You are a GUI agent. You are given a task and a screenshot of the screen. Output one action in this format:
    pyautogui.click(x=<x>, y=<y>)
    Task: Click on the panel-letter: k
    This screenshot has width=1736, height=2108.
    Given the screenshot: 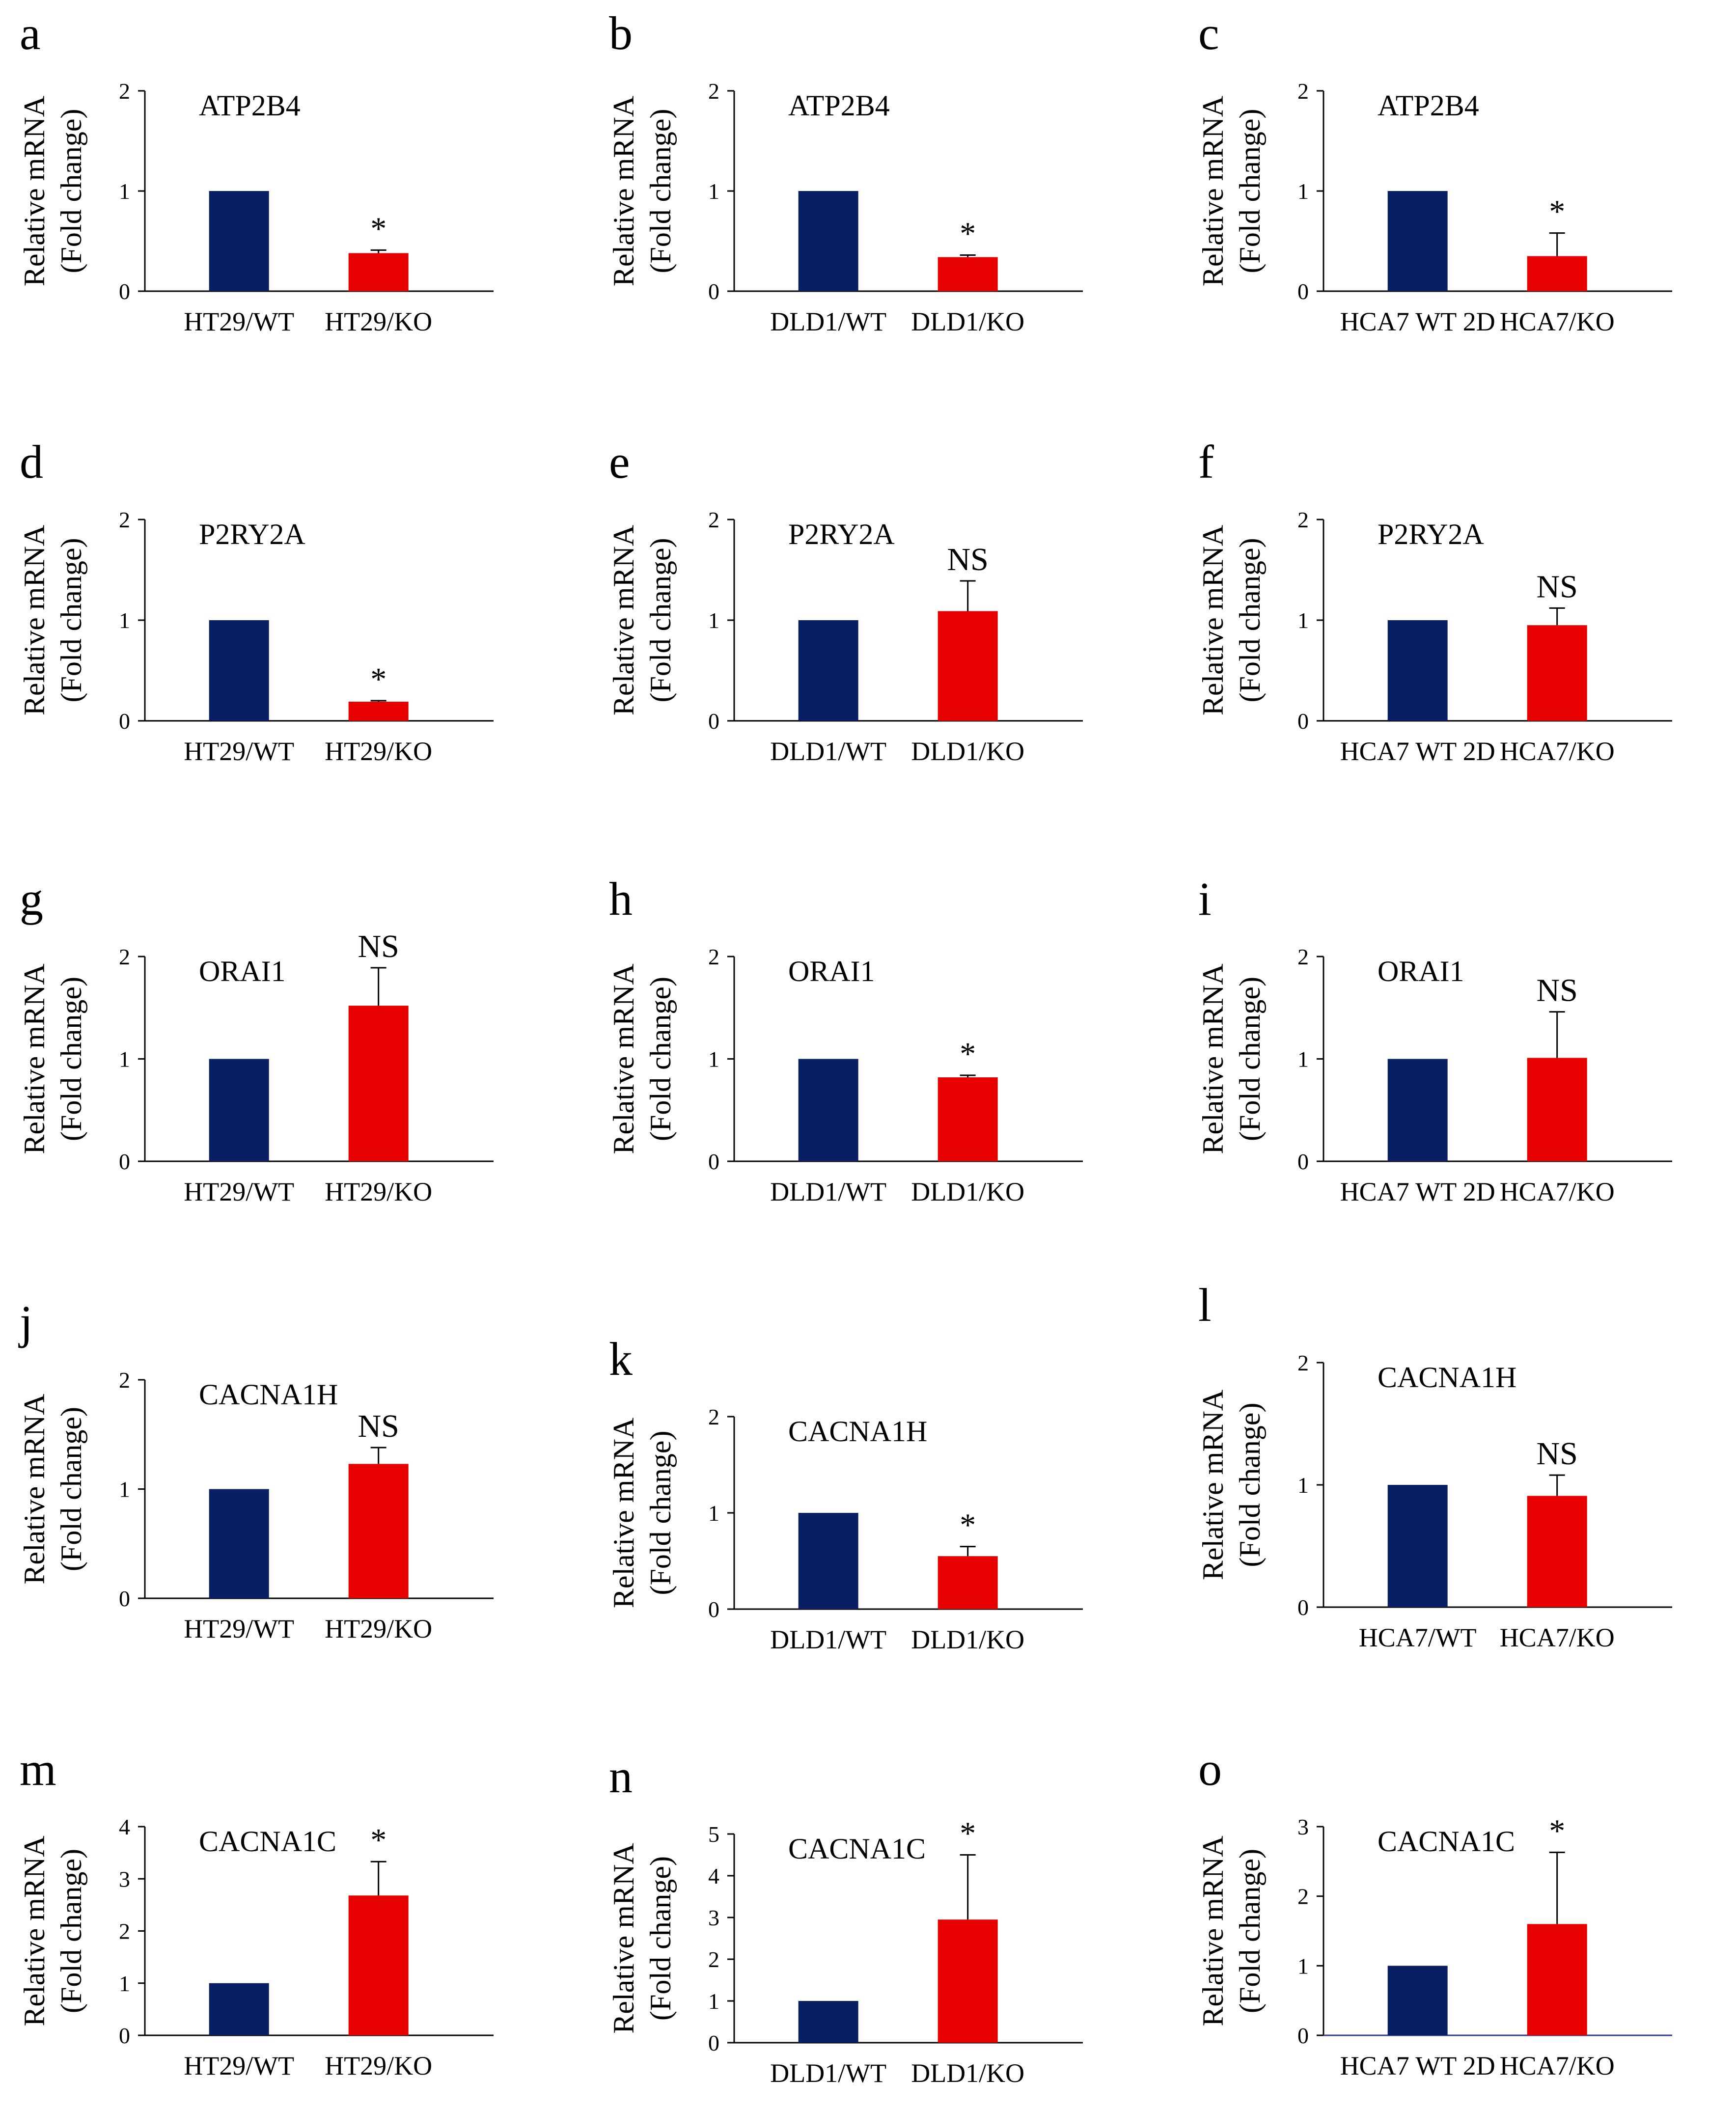 What is the action you would take?
    pyautogui.click(x=621, y=1359)
    